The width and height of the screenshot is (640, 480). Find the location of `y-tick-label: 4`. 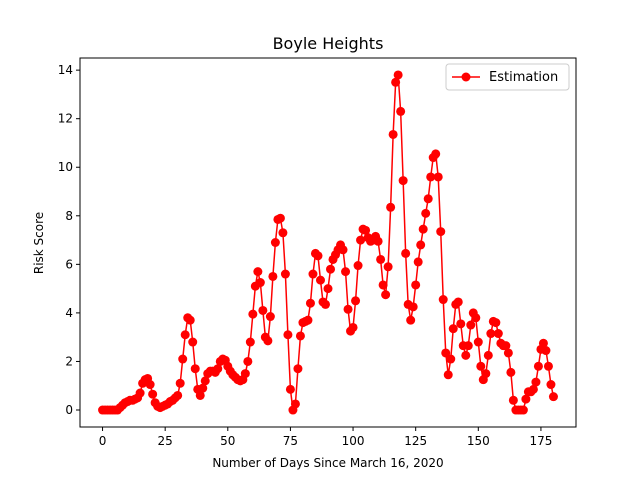

y-tick-label: 4 is located at coordinates (69, 313).